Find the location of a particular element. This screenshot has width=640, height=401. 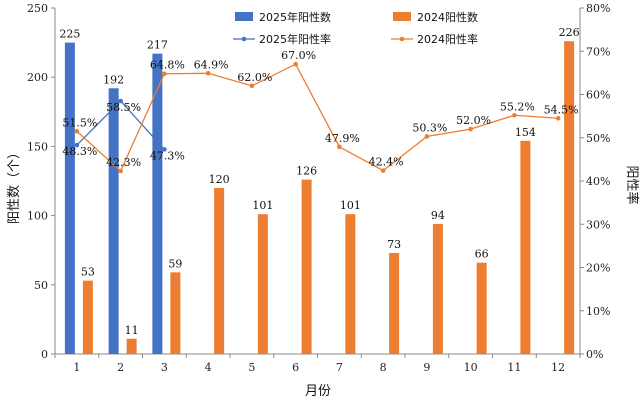

rate-label: 50.3% is located at coordinates (429, 127).